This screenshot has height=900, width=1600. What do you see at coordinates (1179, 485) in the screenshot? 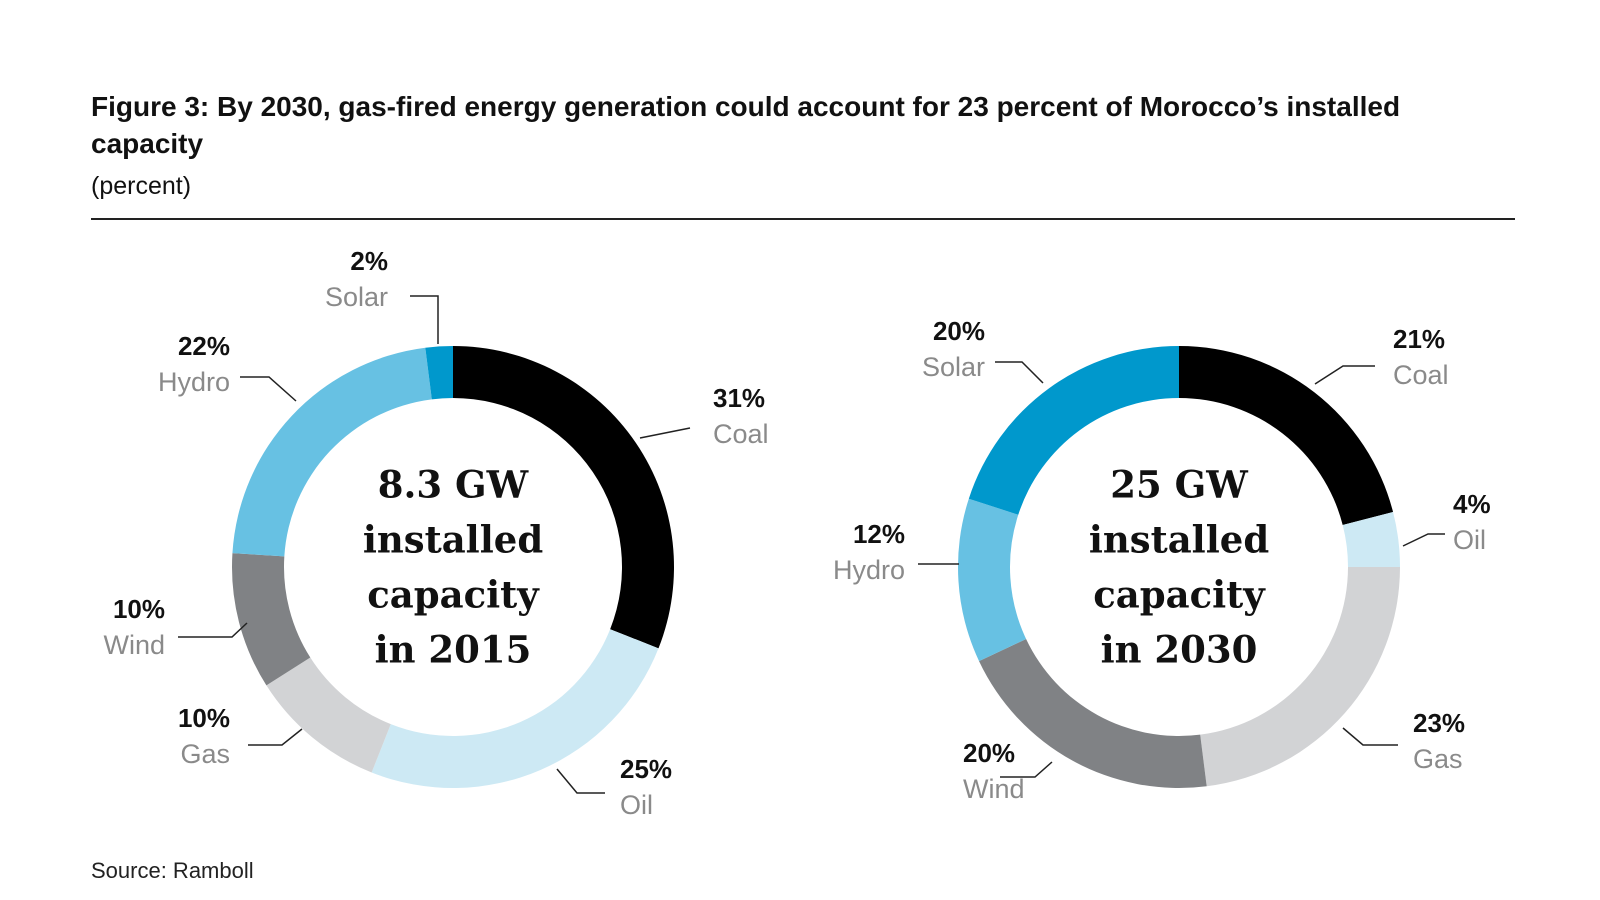
I see `center-label-line: 25 GW` at bounding box center [1179, 485].